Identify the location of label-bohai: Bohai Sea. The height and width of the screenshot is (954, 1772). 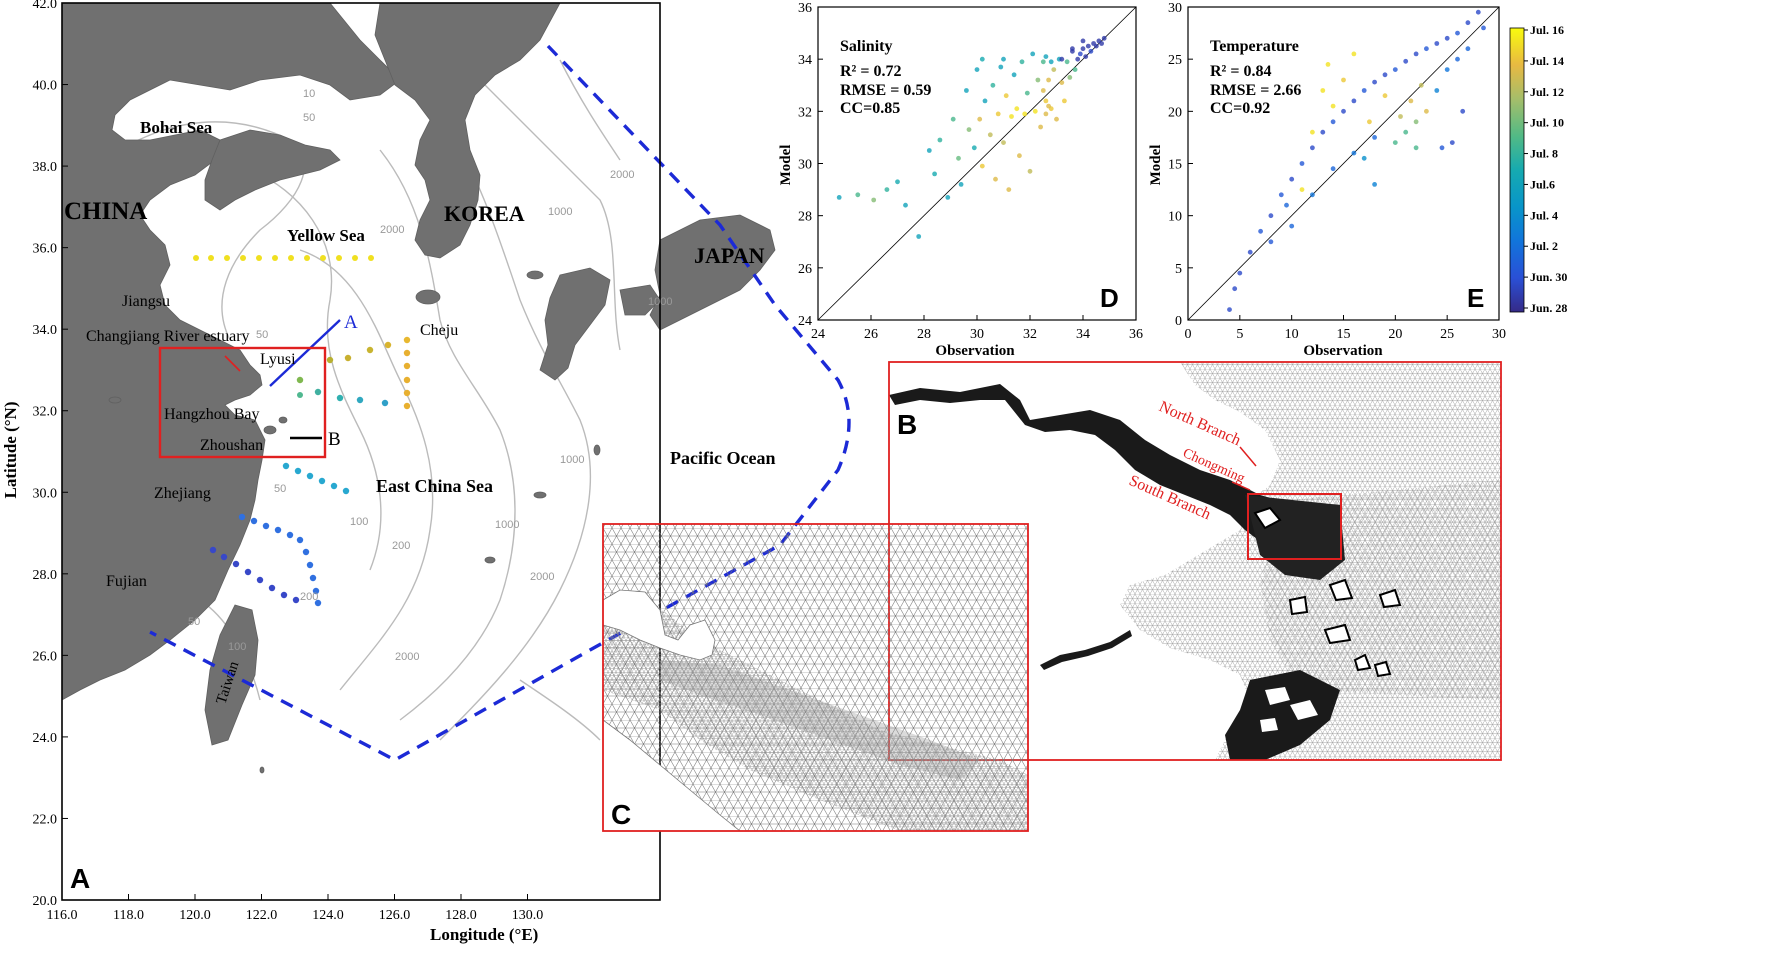
(176, 127).